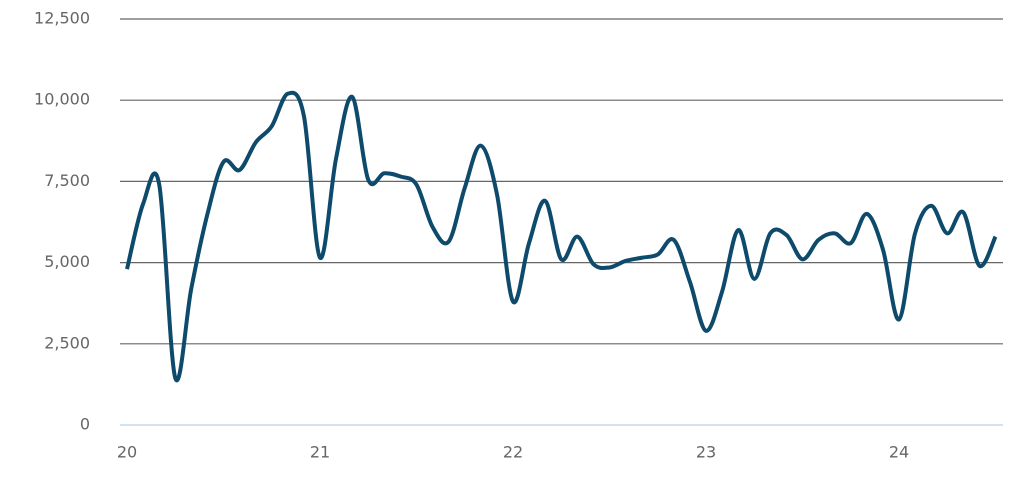  Describe the element at coordinates (513, 452) in the screenshot. I see `x-tick-label: 22` at that location.